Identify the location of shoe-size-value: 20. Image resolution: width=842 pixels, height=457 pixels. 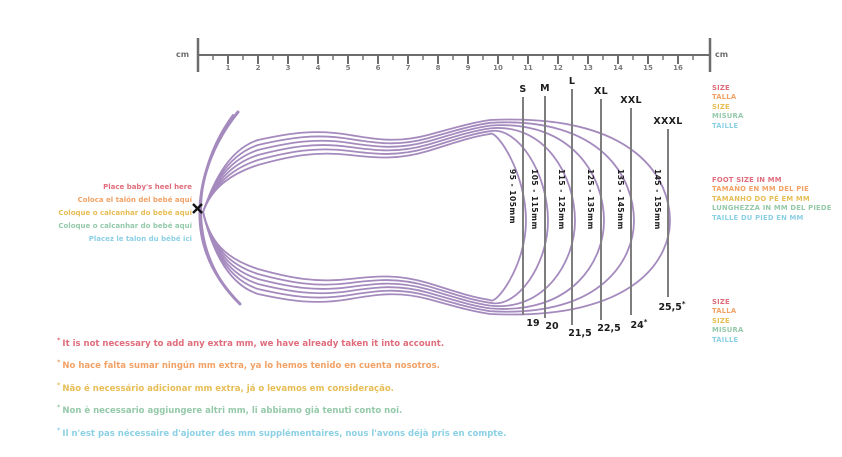
(552, 326).